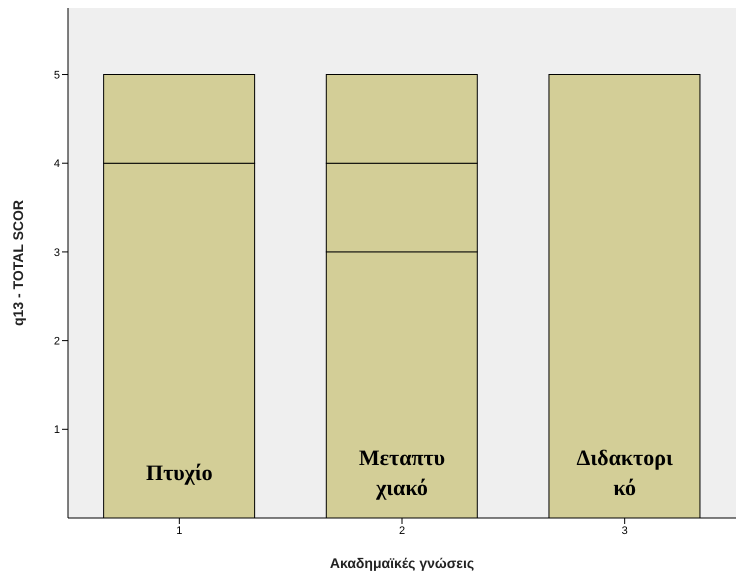 The image size is (736, 586). Describe the element at coordinates (402, 530) in the screenshot. I see `x-tick-label: 2` at that location.